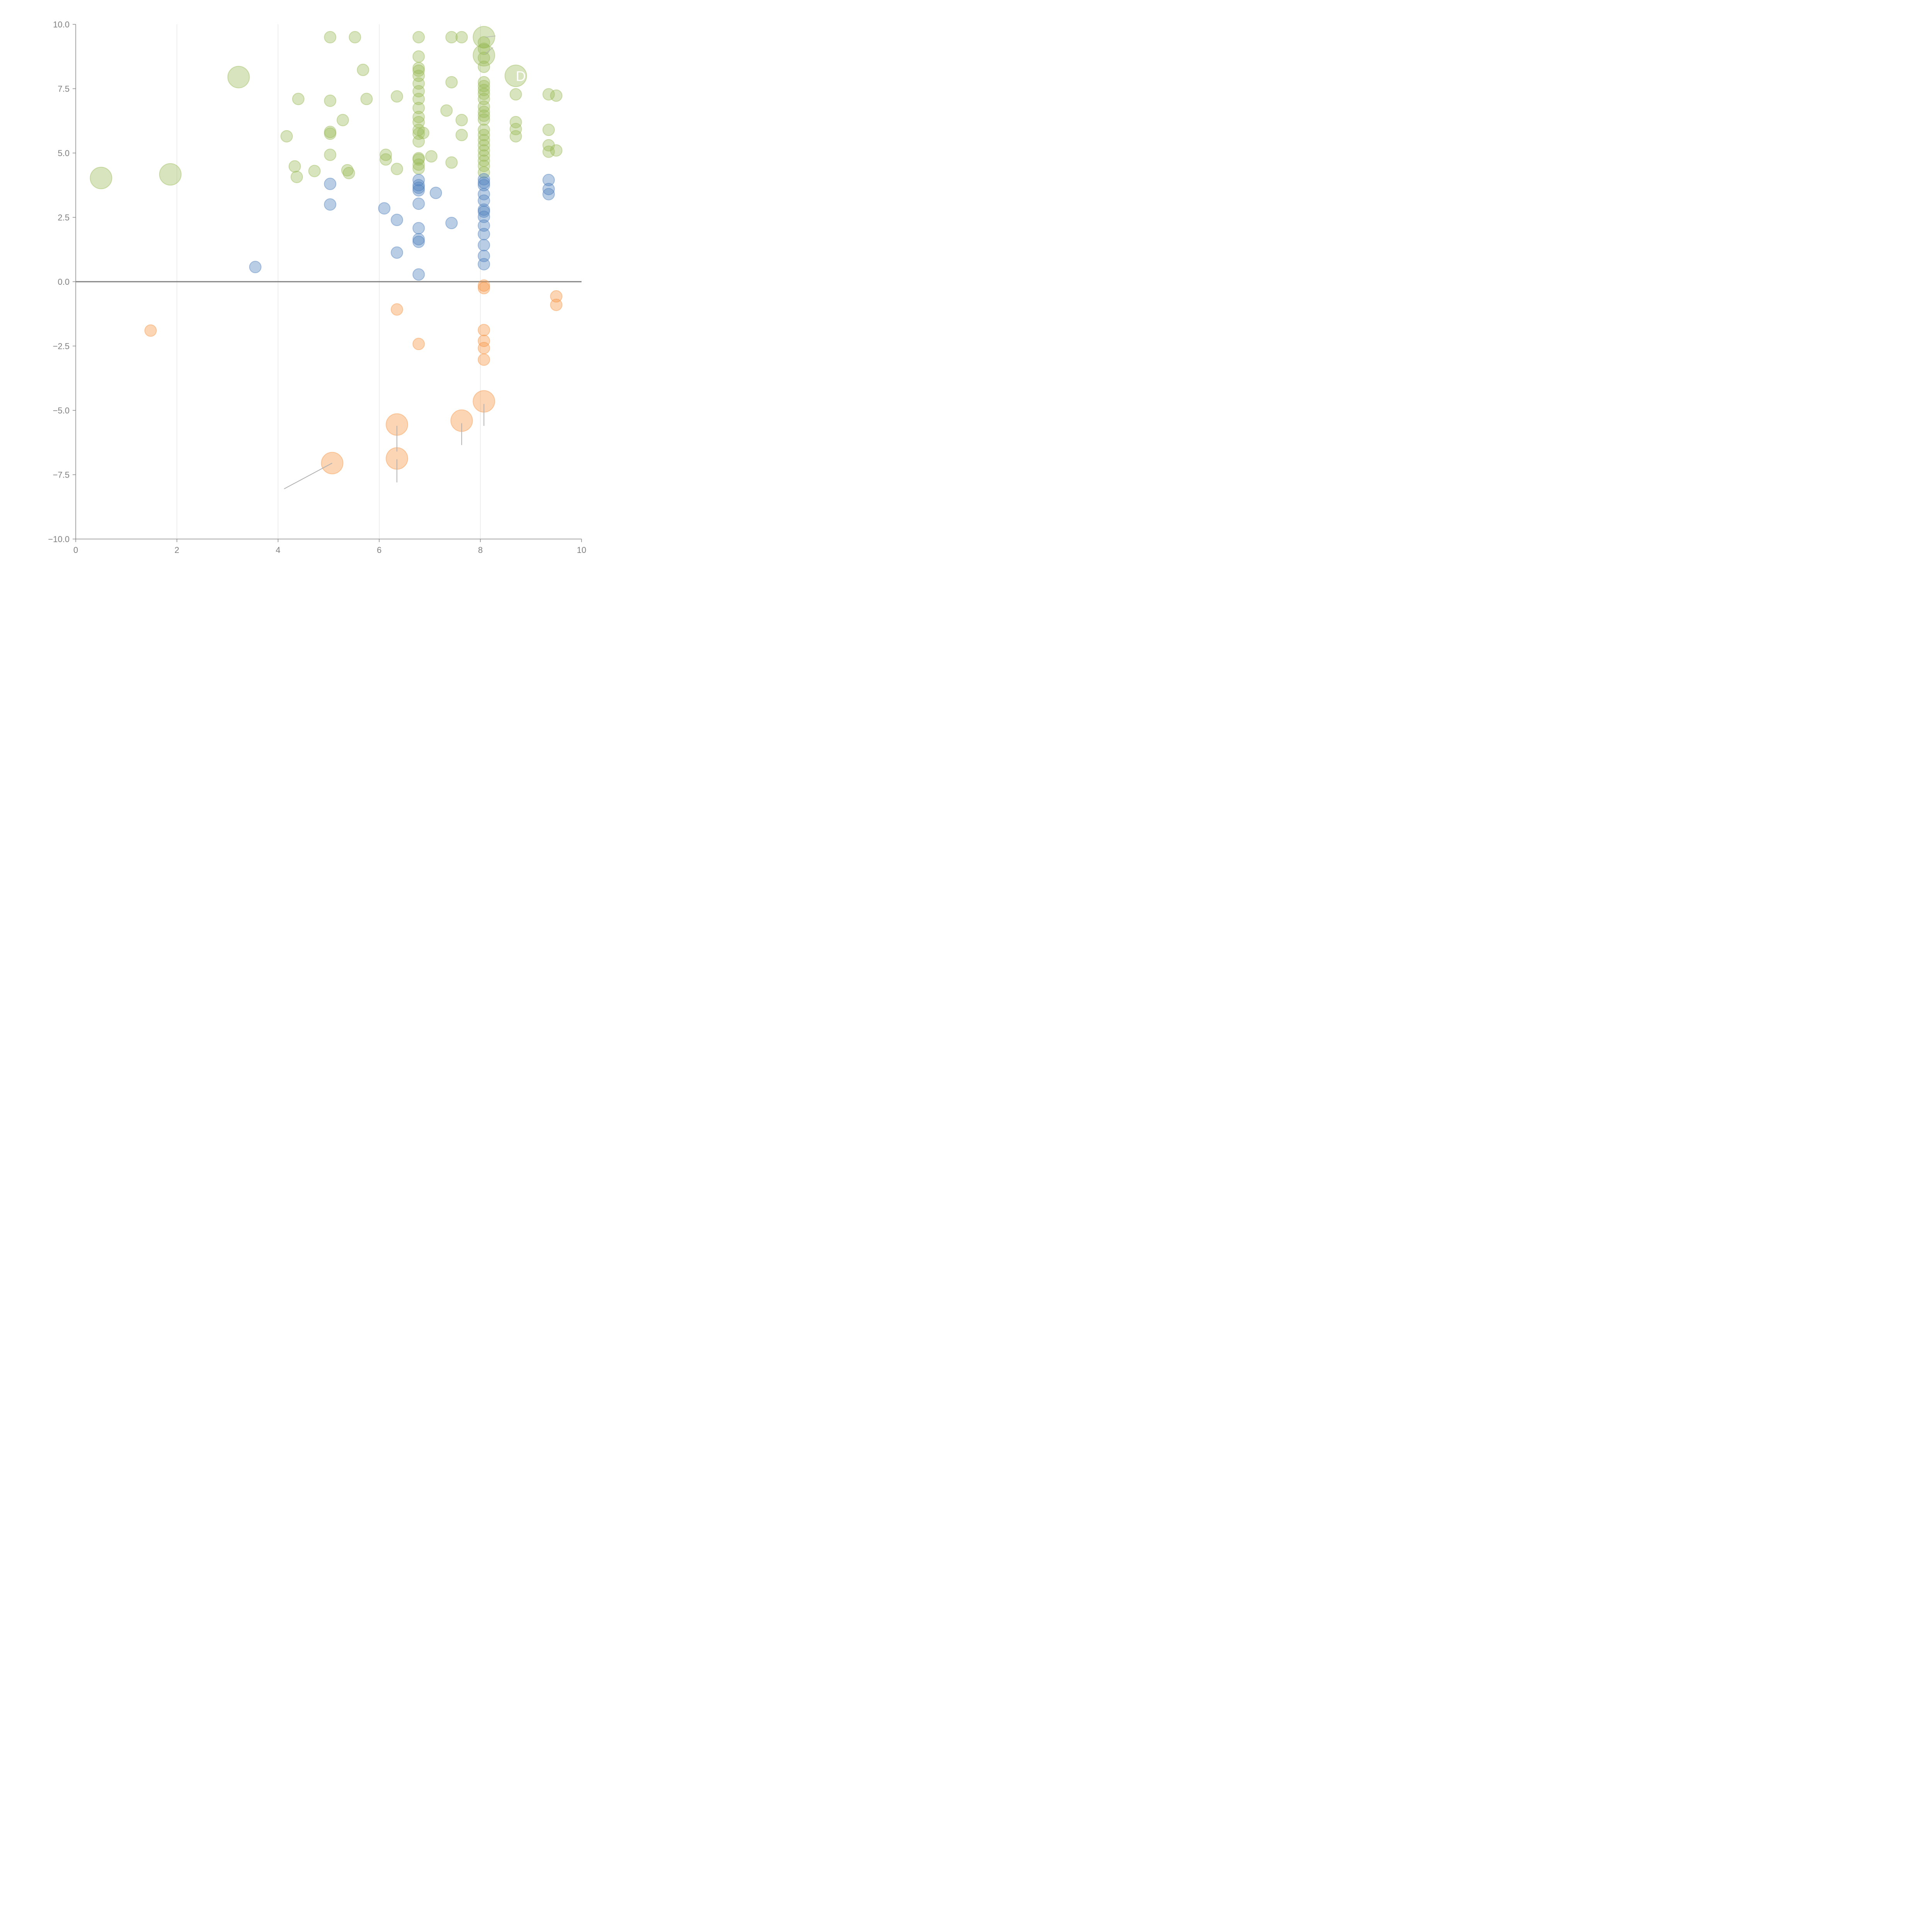 The height and width of the screenshot is (1932, 1932). What do you see at coordinates (521, 76) in the screenshot?
I see `annotation-label: D` at bounding box center [521, 76].